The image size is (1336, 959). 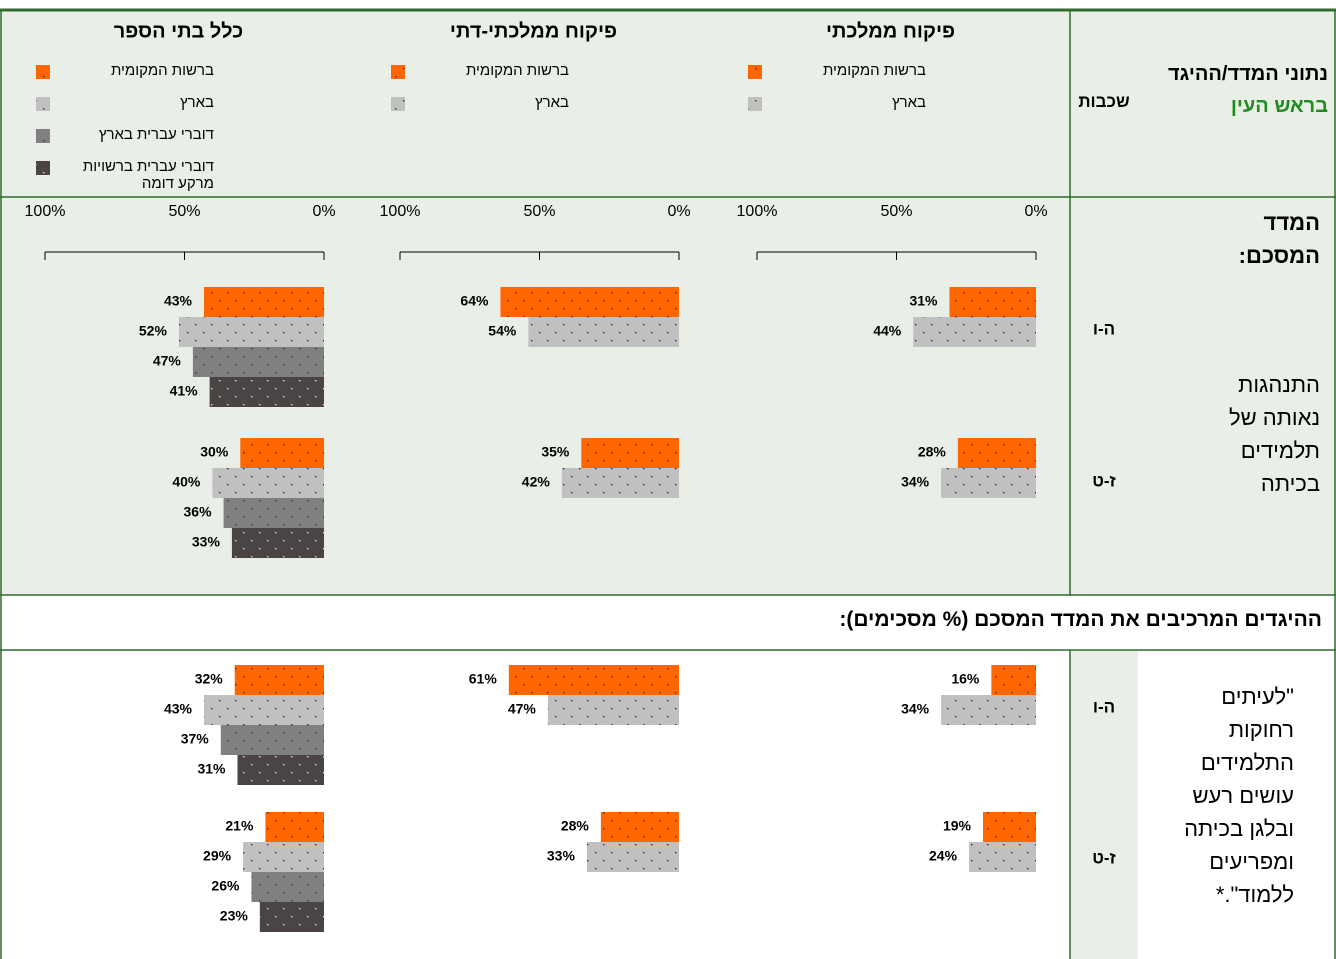 I want to click on value-label: 36%, so click(x=198, y=512).